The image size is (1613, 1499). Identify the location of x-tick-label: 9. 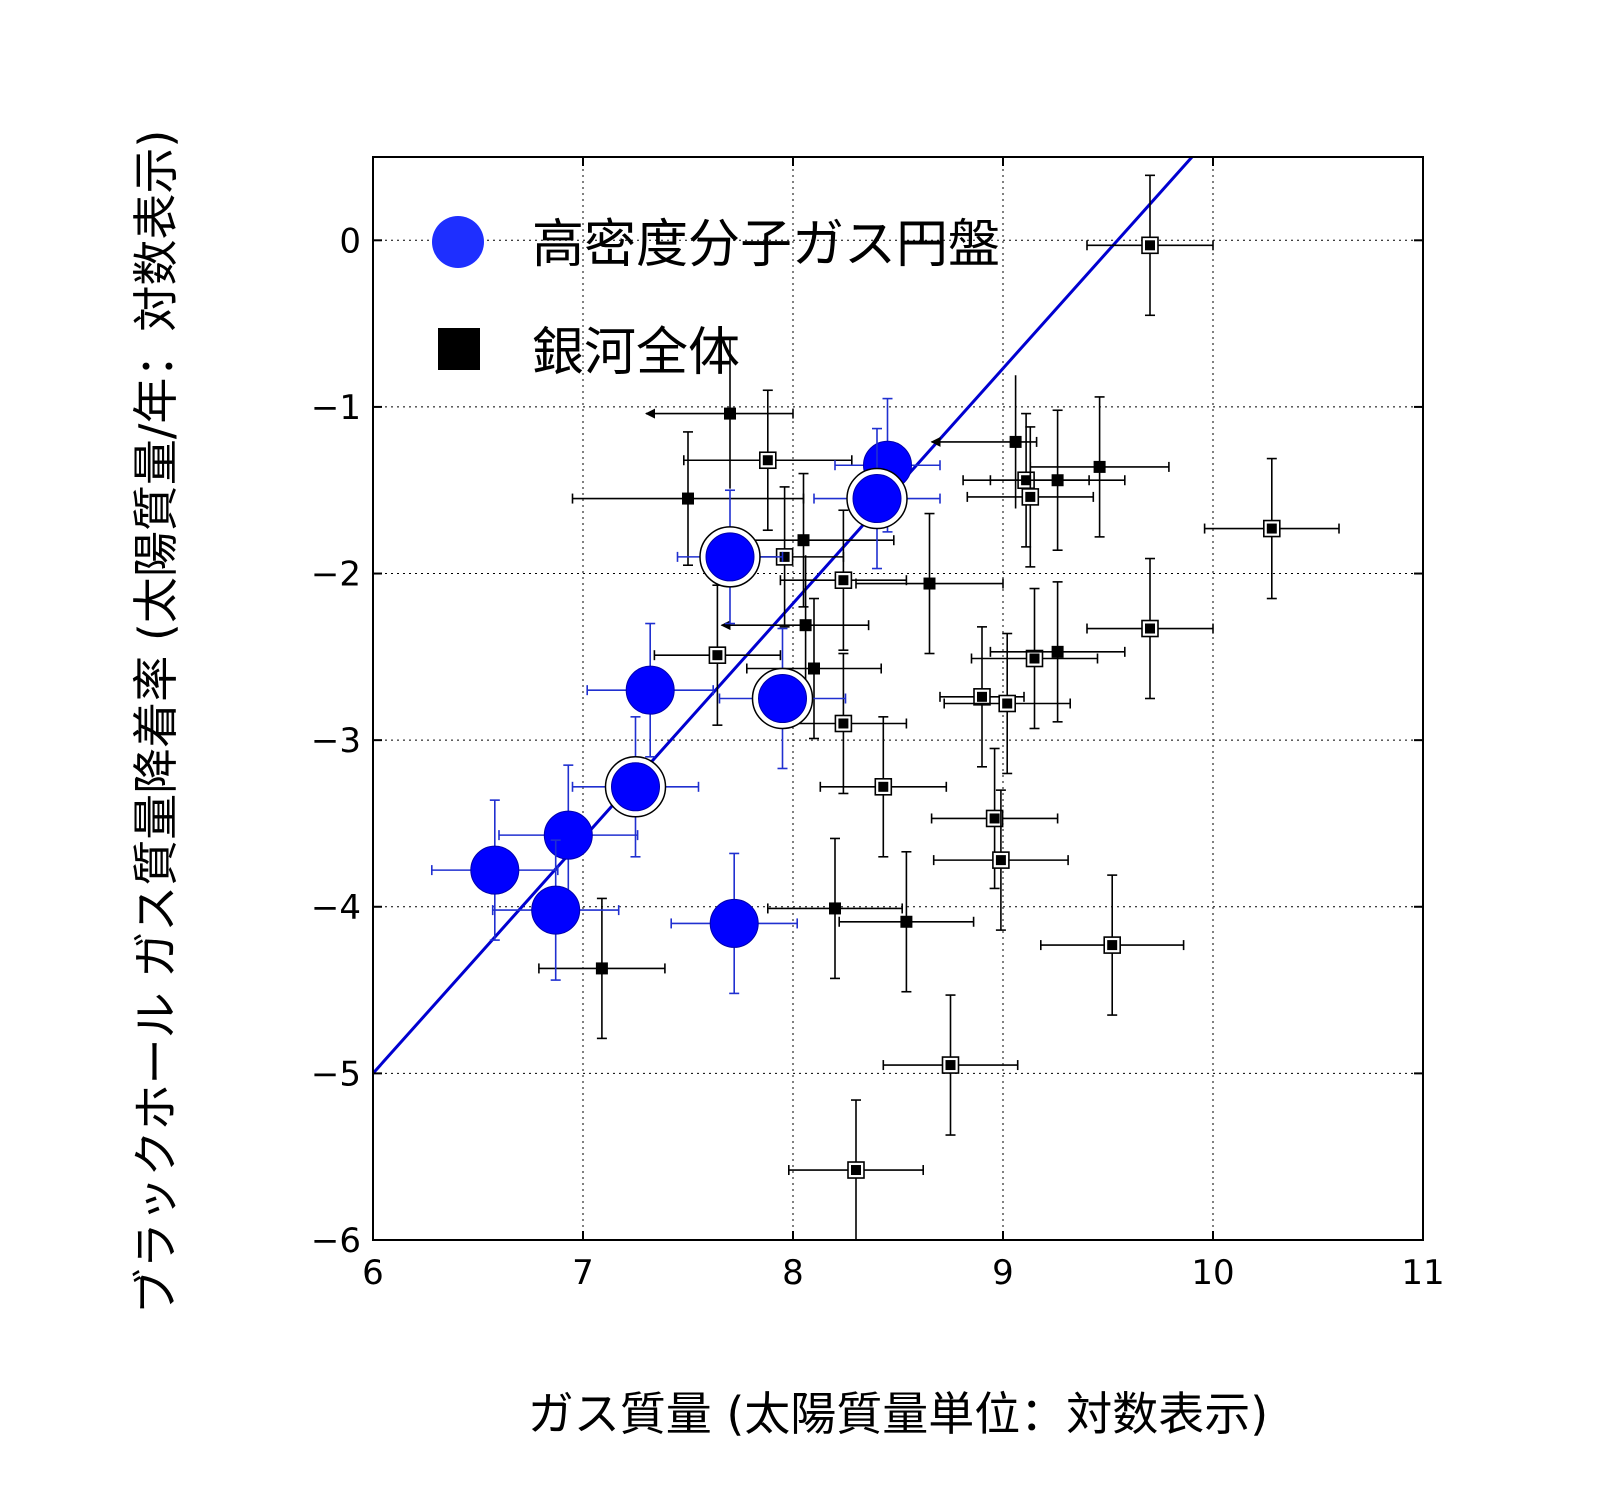
(1003, 1273).